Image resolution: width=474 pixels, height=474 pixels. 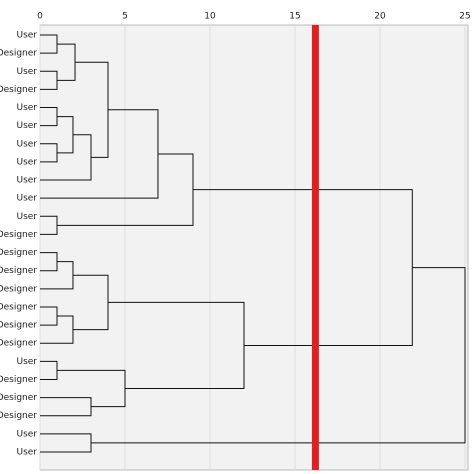 What do you see at coordinates (380, 17) in the screenshot?
I see `x-tick-label: 20` at bounding box center [380, 17].